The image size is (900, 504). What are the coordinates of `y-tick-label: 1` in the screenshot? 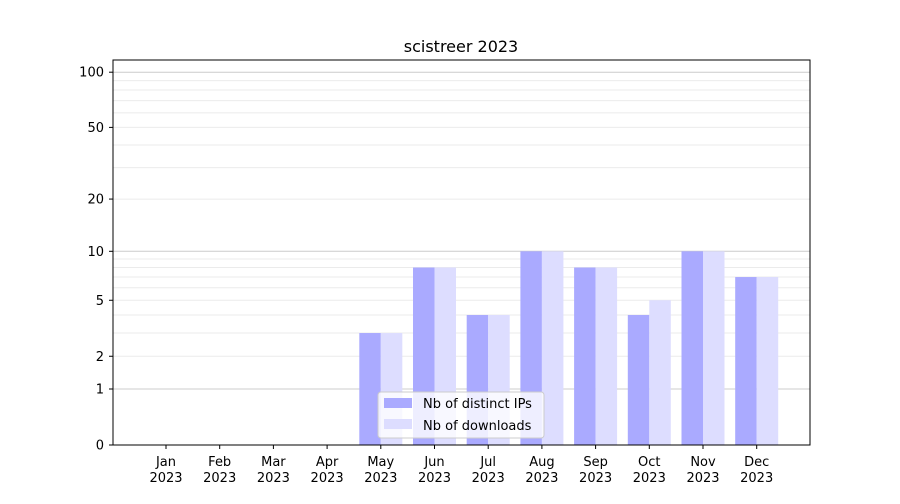 It's located at (100, 390).